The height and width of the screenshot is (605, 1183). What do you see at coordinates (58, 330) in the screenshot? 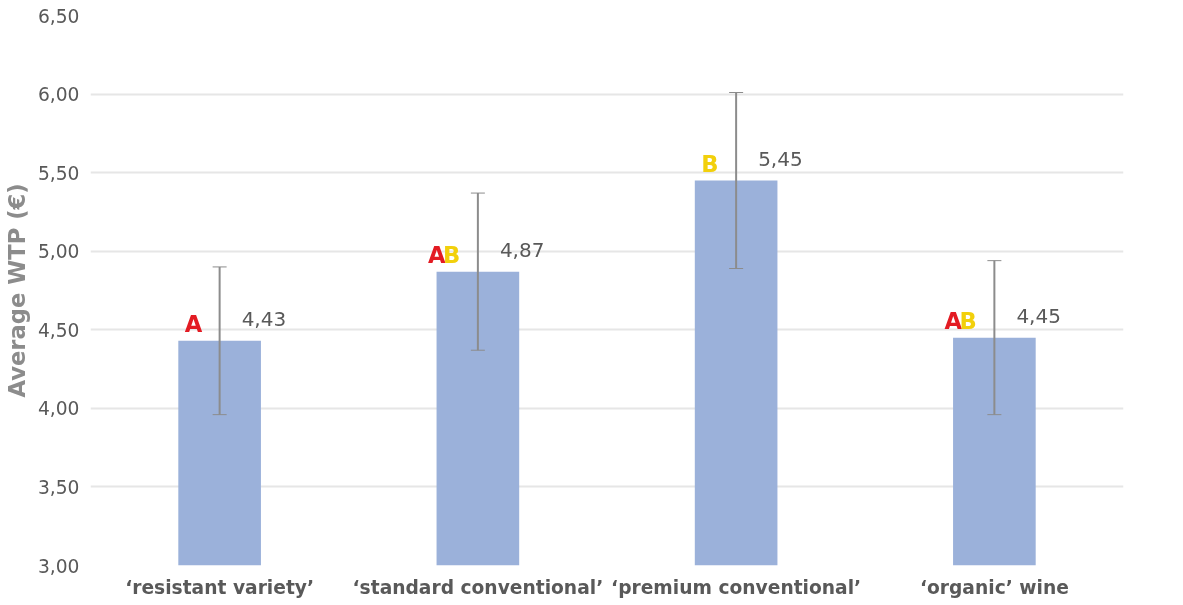
I see `y-tick-label: 4,50` at bounding box center [58, 330].